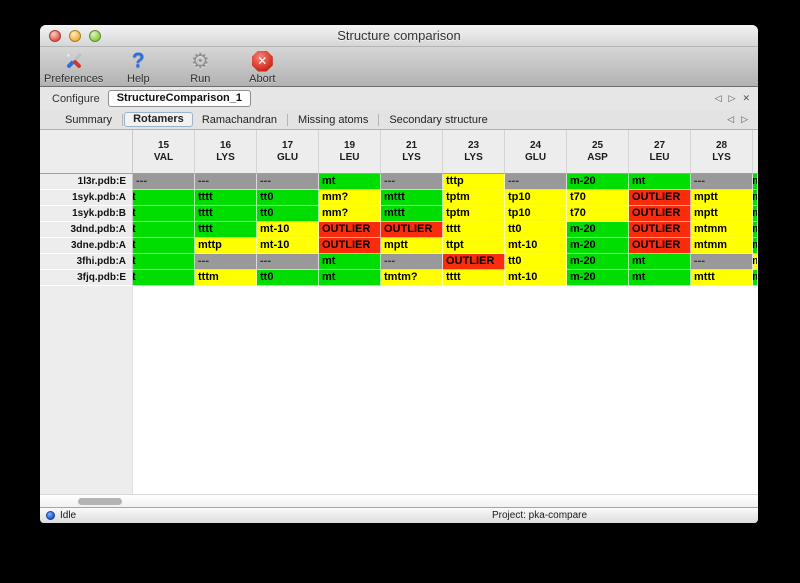  I want to click on tab-ramachandran: Ramachandran, so click(239, 119).